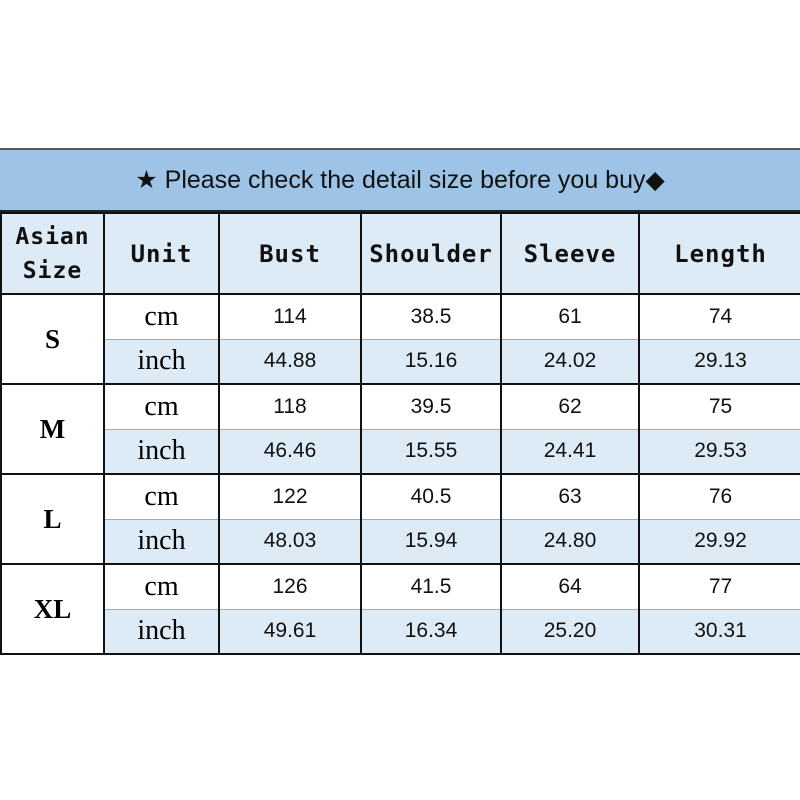 The width and height of the screenshot is (800, 800). Describe the element at coordinates (290, 406) in the screenshot. I see `bust-cell: 118` at that location.